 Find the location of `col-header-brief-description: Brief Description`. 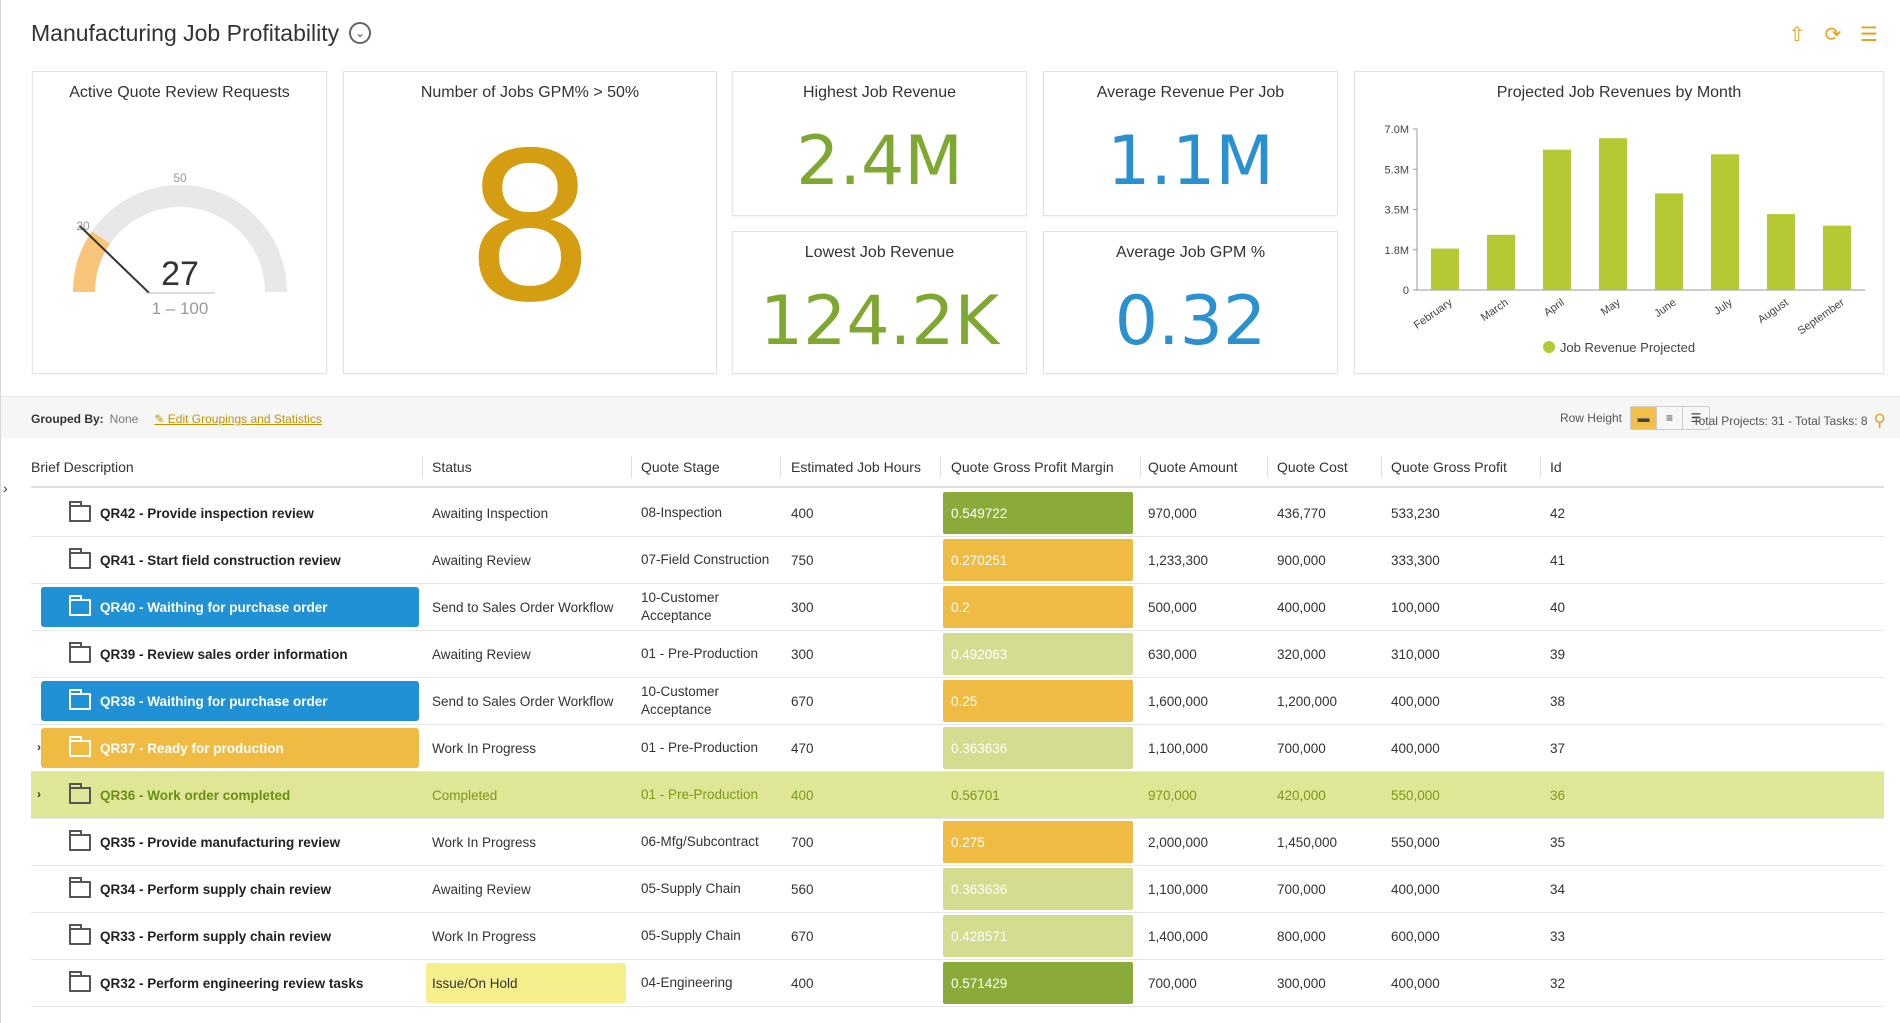

col-header-brief-description: Brief Description is located at coordinates (227, 467).